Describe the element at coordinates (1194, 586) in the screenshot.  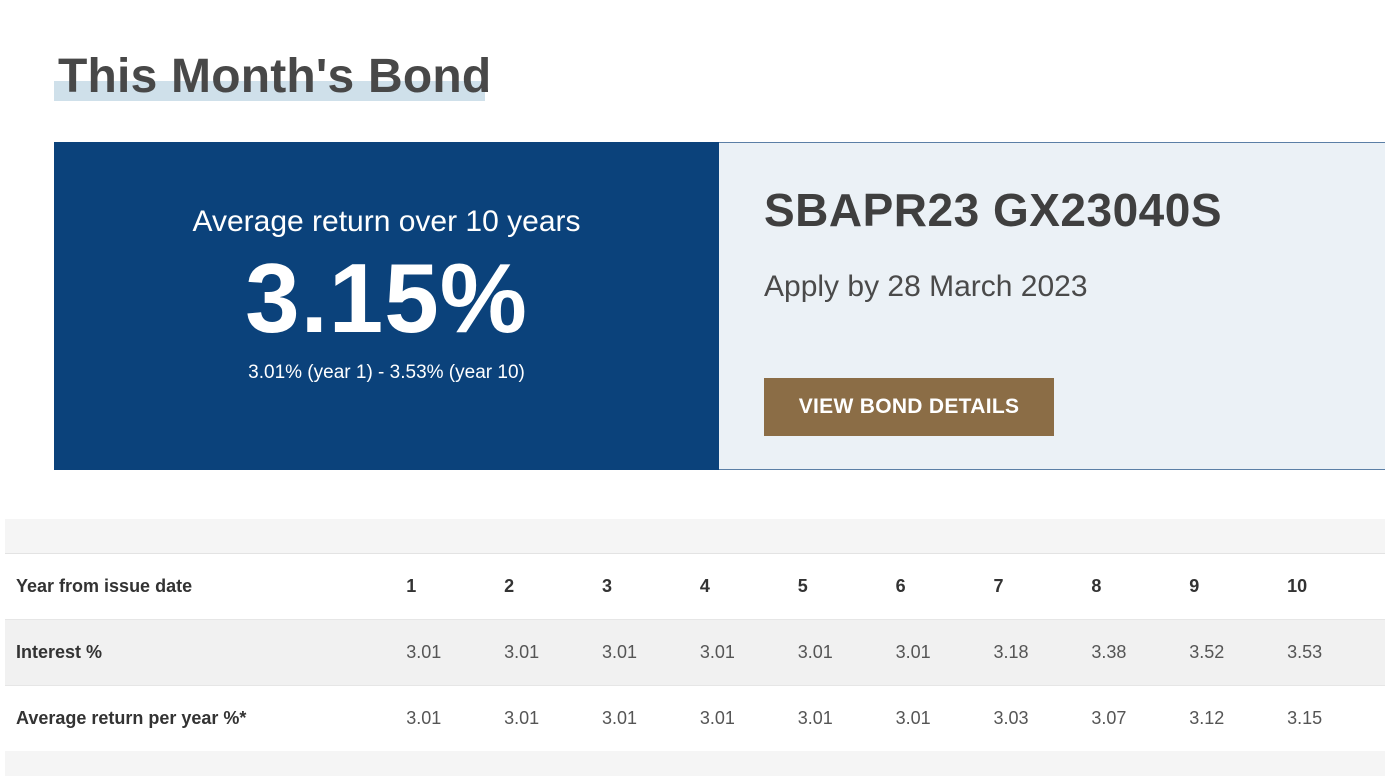
I see `year-header: 9` at that location.